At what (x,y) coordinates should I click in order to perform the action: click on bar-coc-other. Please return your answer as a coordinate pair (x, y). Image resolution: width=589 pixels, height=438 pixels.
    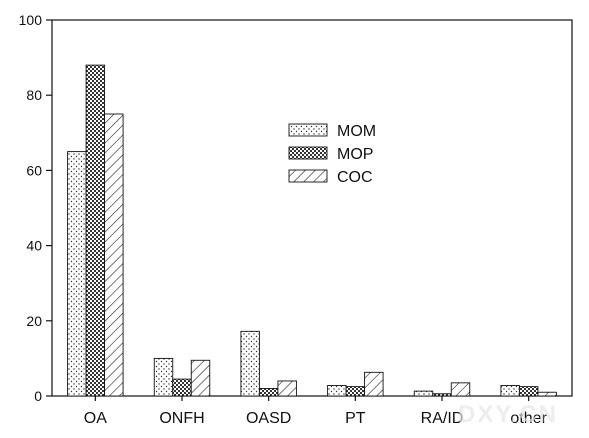
    Looking at the image, I should click on (547, 394).